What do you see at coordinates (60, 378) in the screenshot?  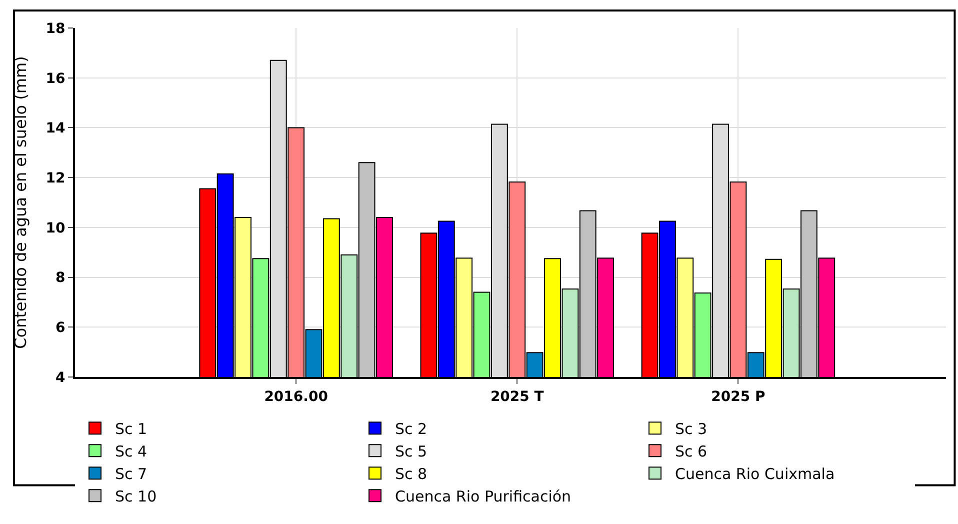 I see `y-tick-label: 4` at bounding box center [60, 378].